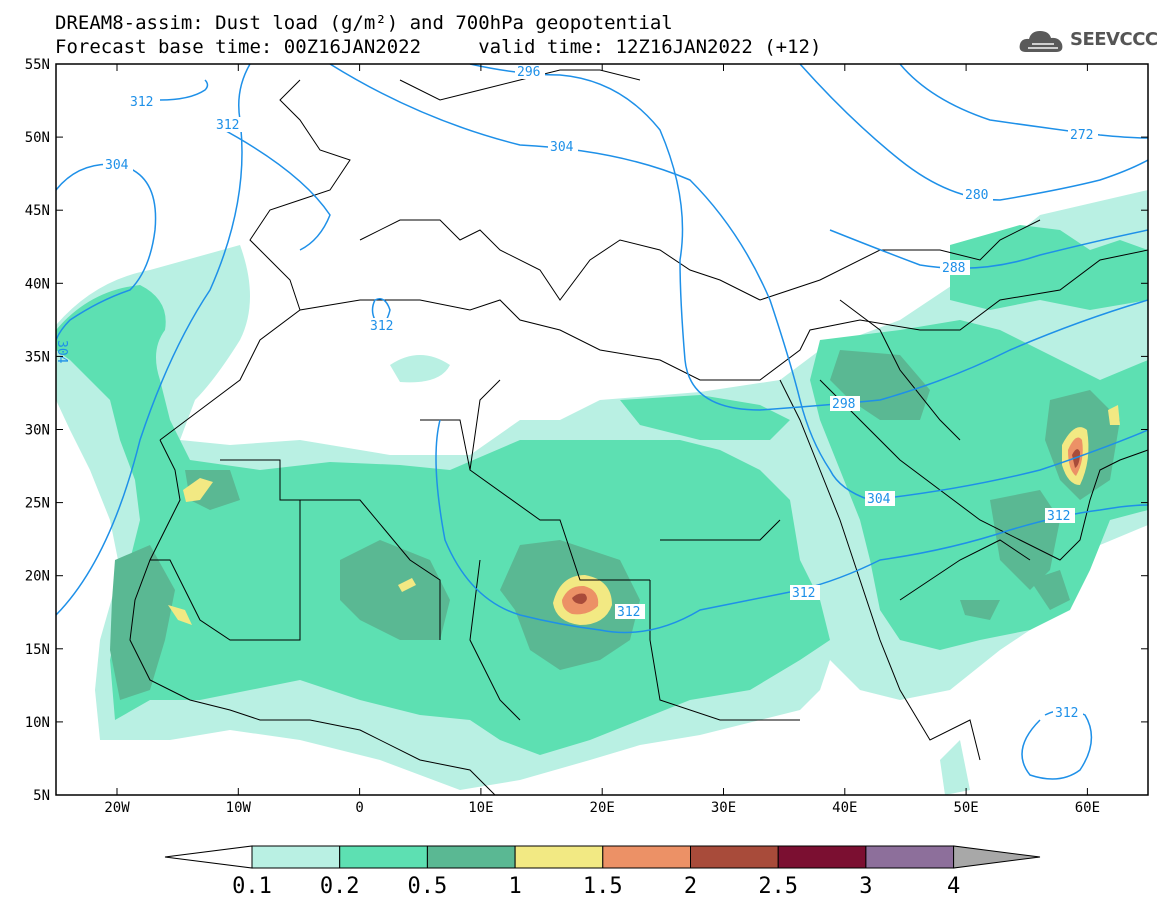 The image size is (1165, 907). What do you see at coordinates (690, 886) in the screenshot?
I see `colorbar-label: 2` at bounding box center [690, 886].